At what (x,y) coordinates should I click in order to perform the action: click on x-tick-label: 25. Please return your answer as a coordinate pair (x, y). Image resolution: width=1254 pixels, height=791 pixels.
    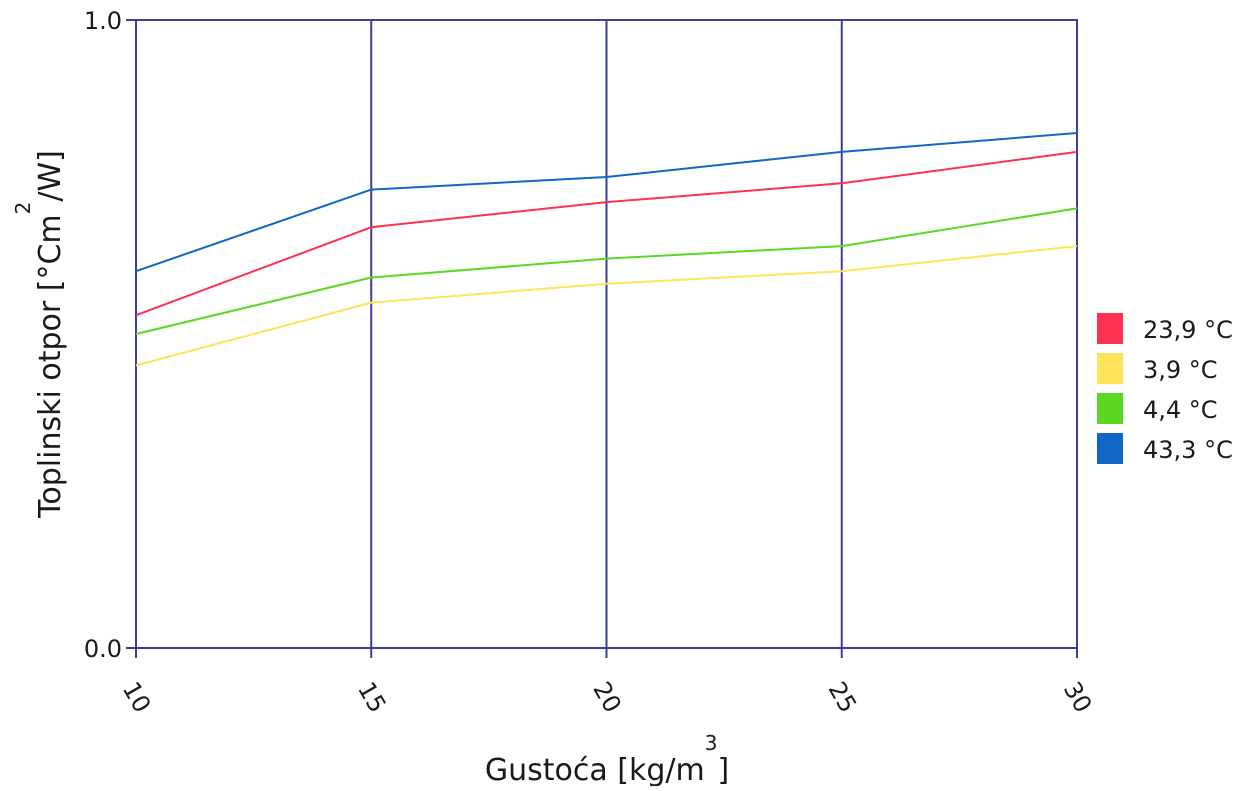
    Looking at the image, I should click on (843, 697).